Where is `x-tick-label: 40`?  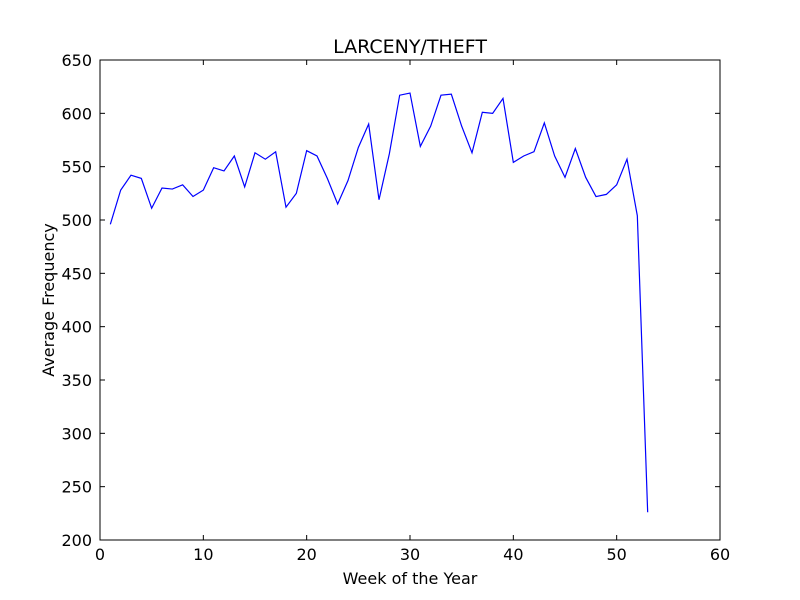 x-tick-label: 40 is located at coordinates (513, 554).